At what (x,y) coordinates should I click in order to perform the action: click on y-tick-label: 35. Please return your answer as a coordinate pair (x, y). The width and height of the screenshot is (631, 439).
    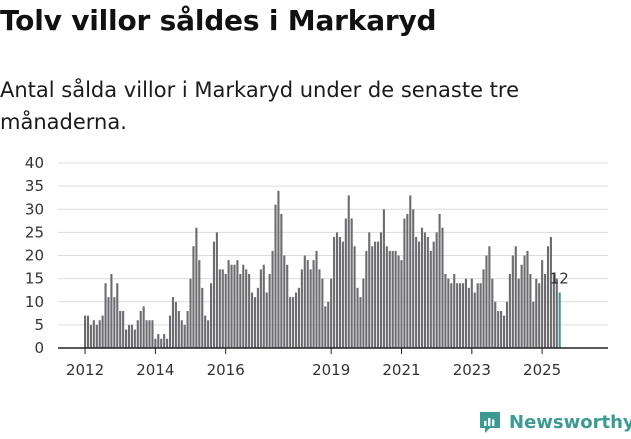
    Looking at the image, I should click on (34, 186).